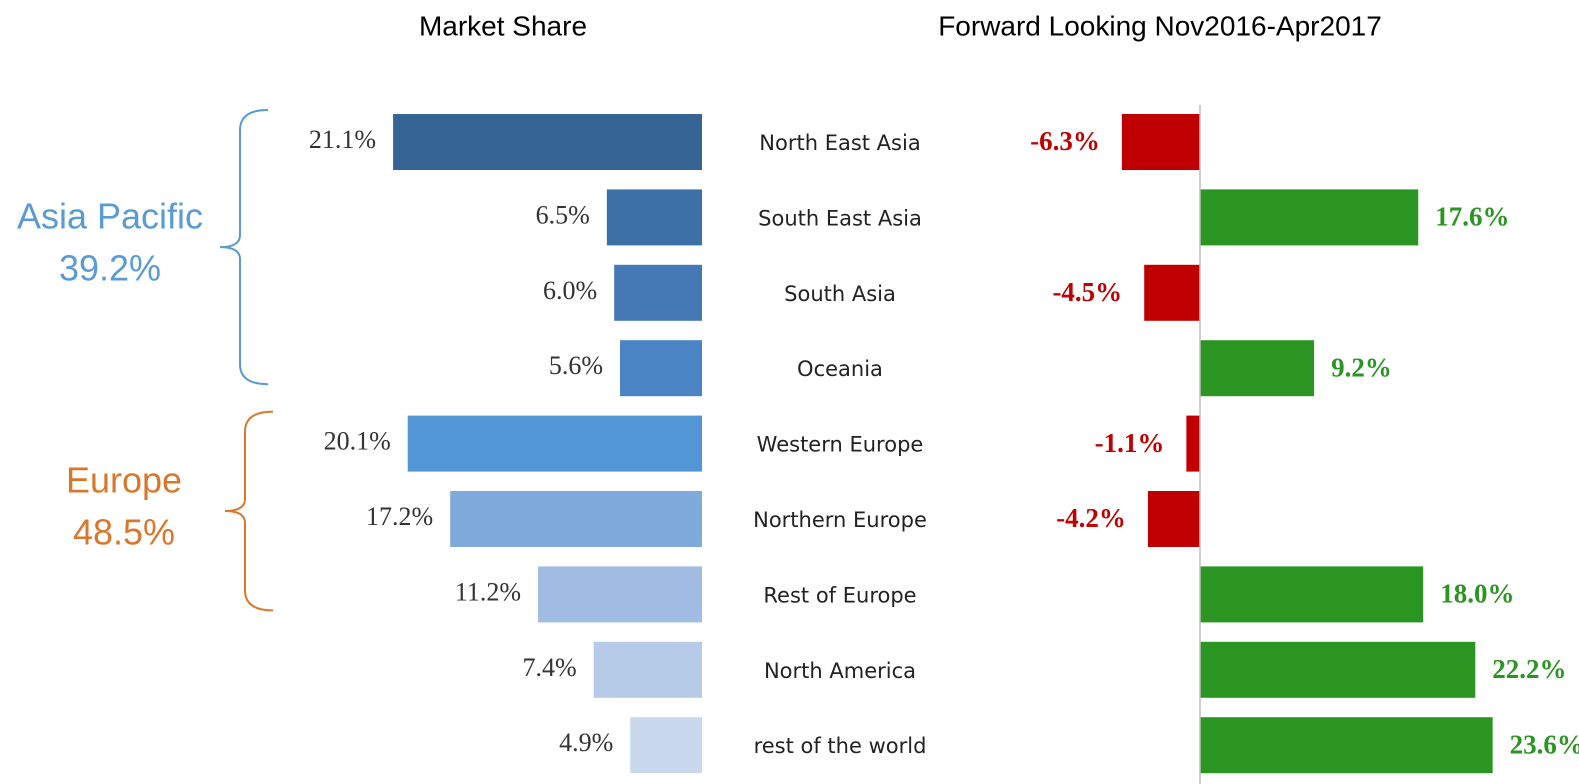 The height and width of the screenshot is (784, 1579). I want to click on value-label: -6.3%, so click(1065, 141).